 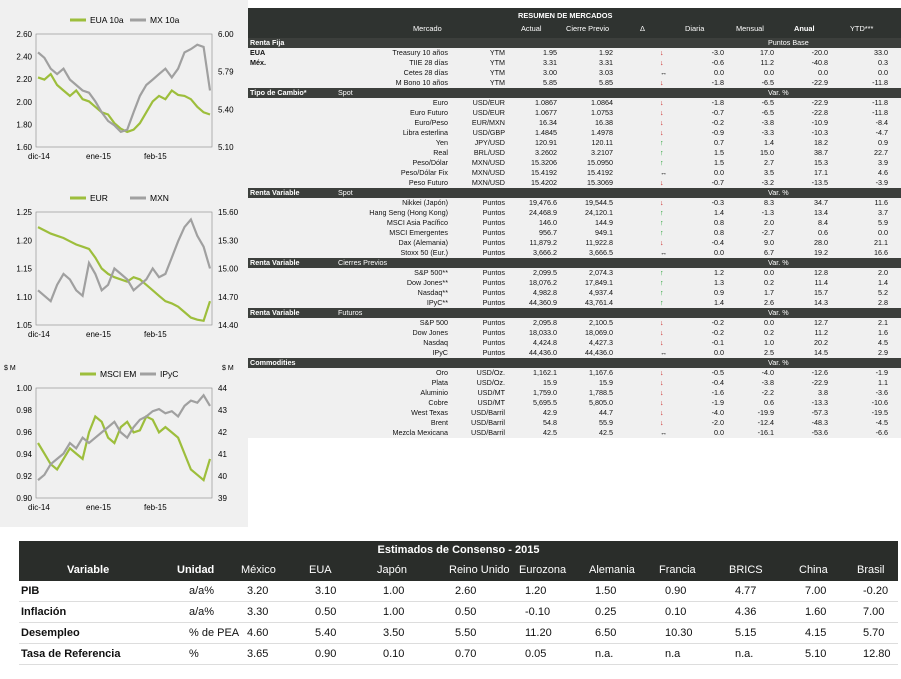 I want to click on row-ytd: -8.4, so click(x=881, y=122).